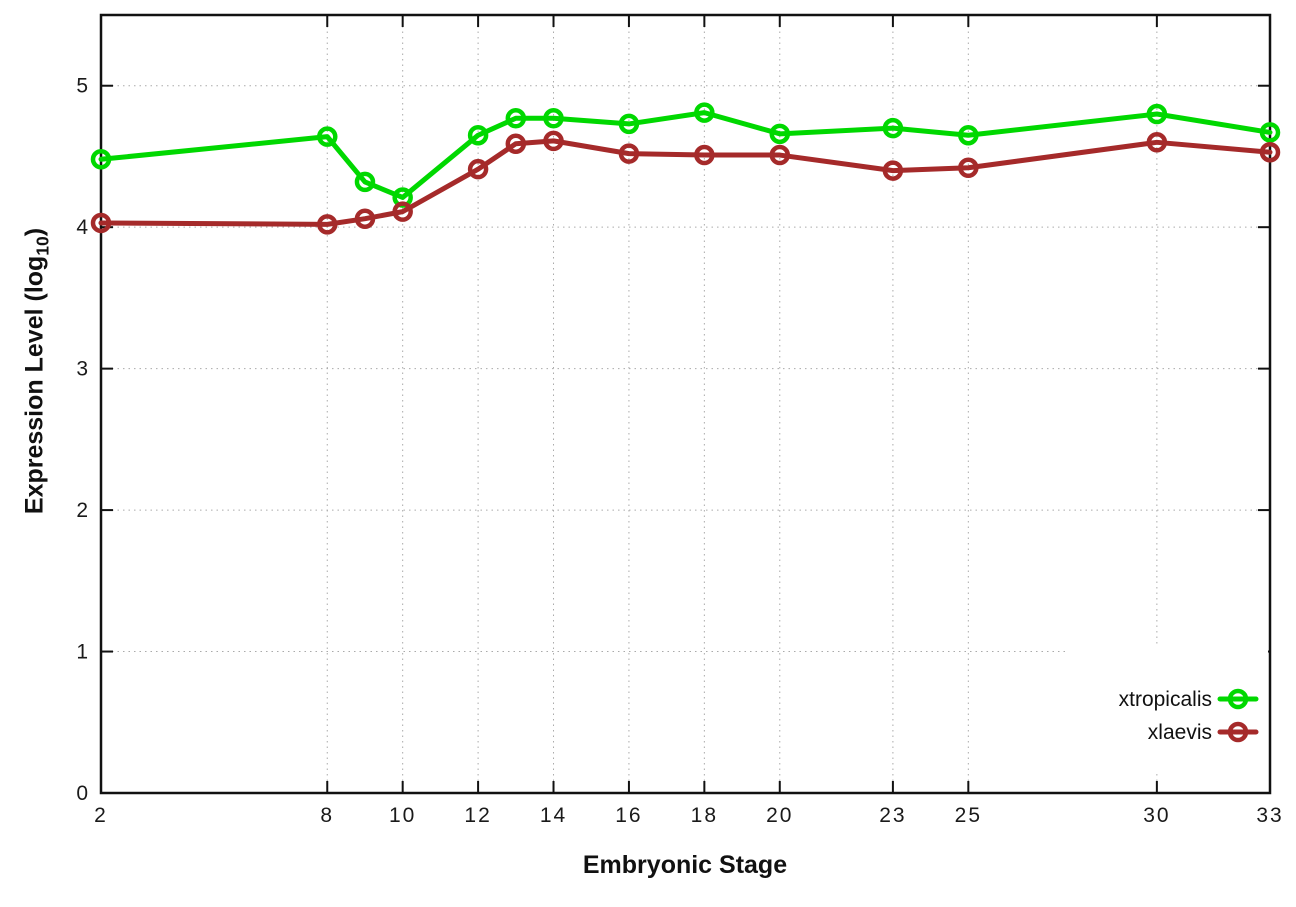 The image size is (1296, 907). What do you see at coordinates (42, 246) in the screenshot?
I see `y-axis-title-subscript: 10` at bounding box center [42, 246].